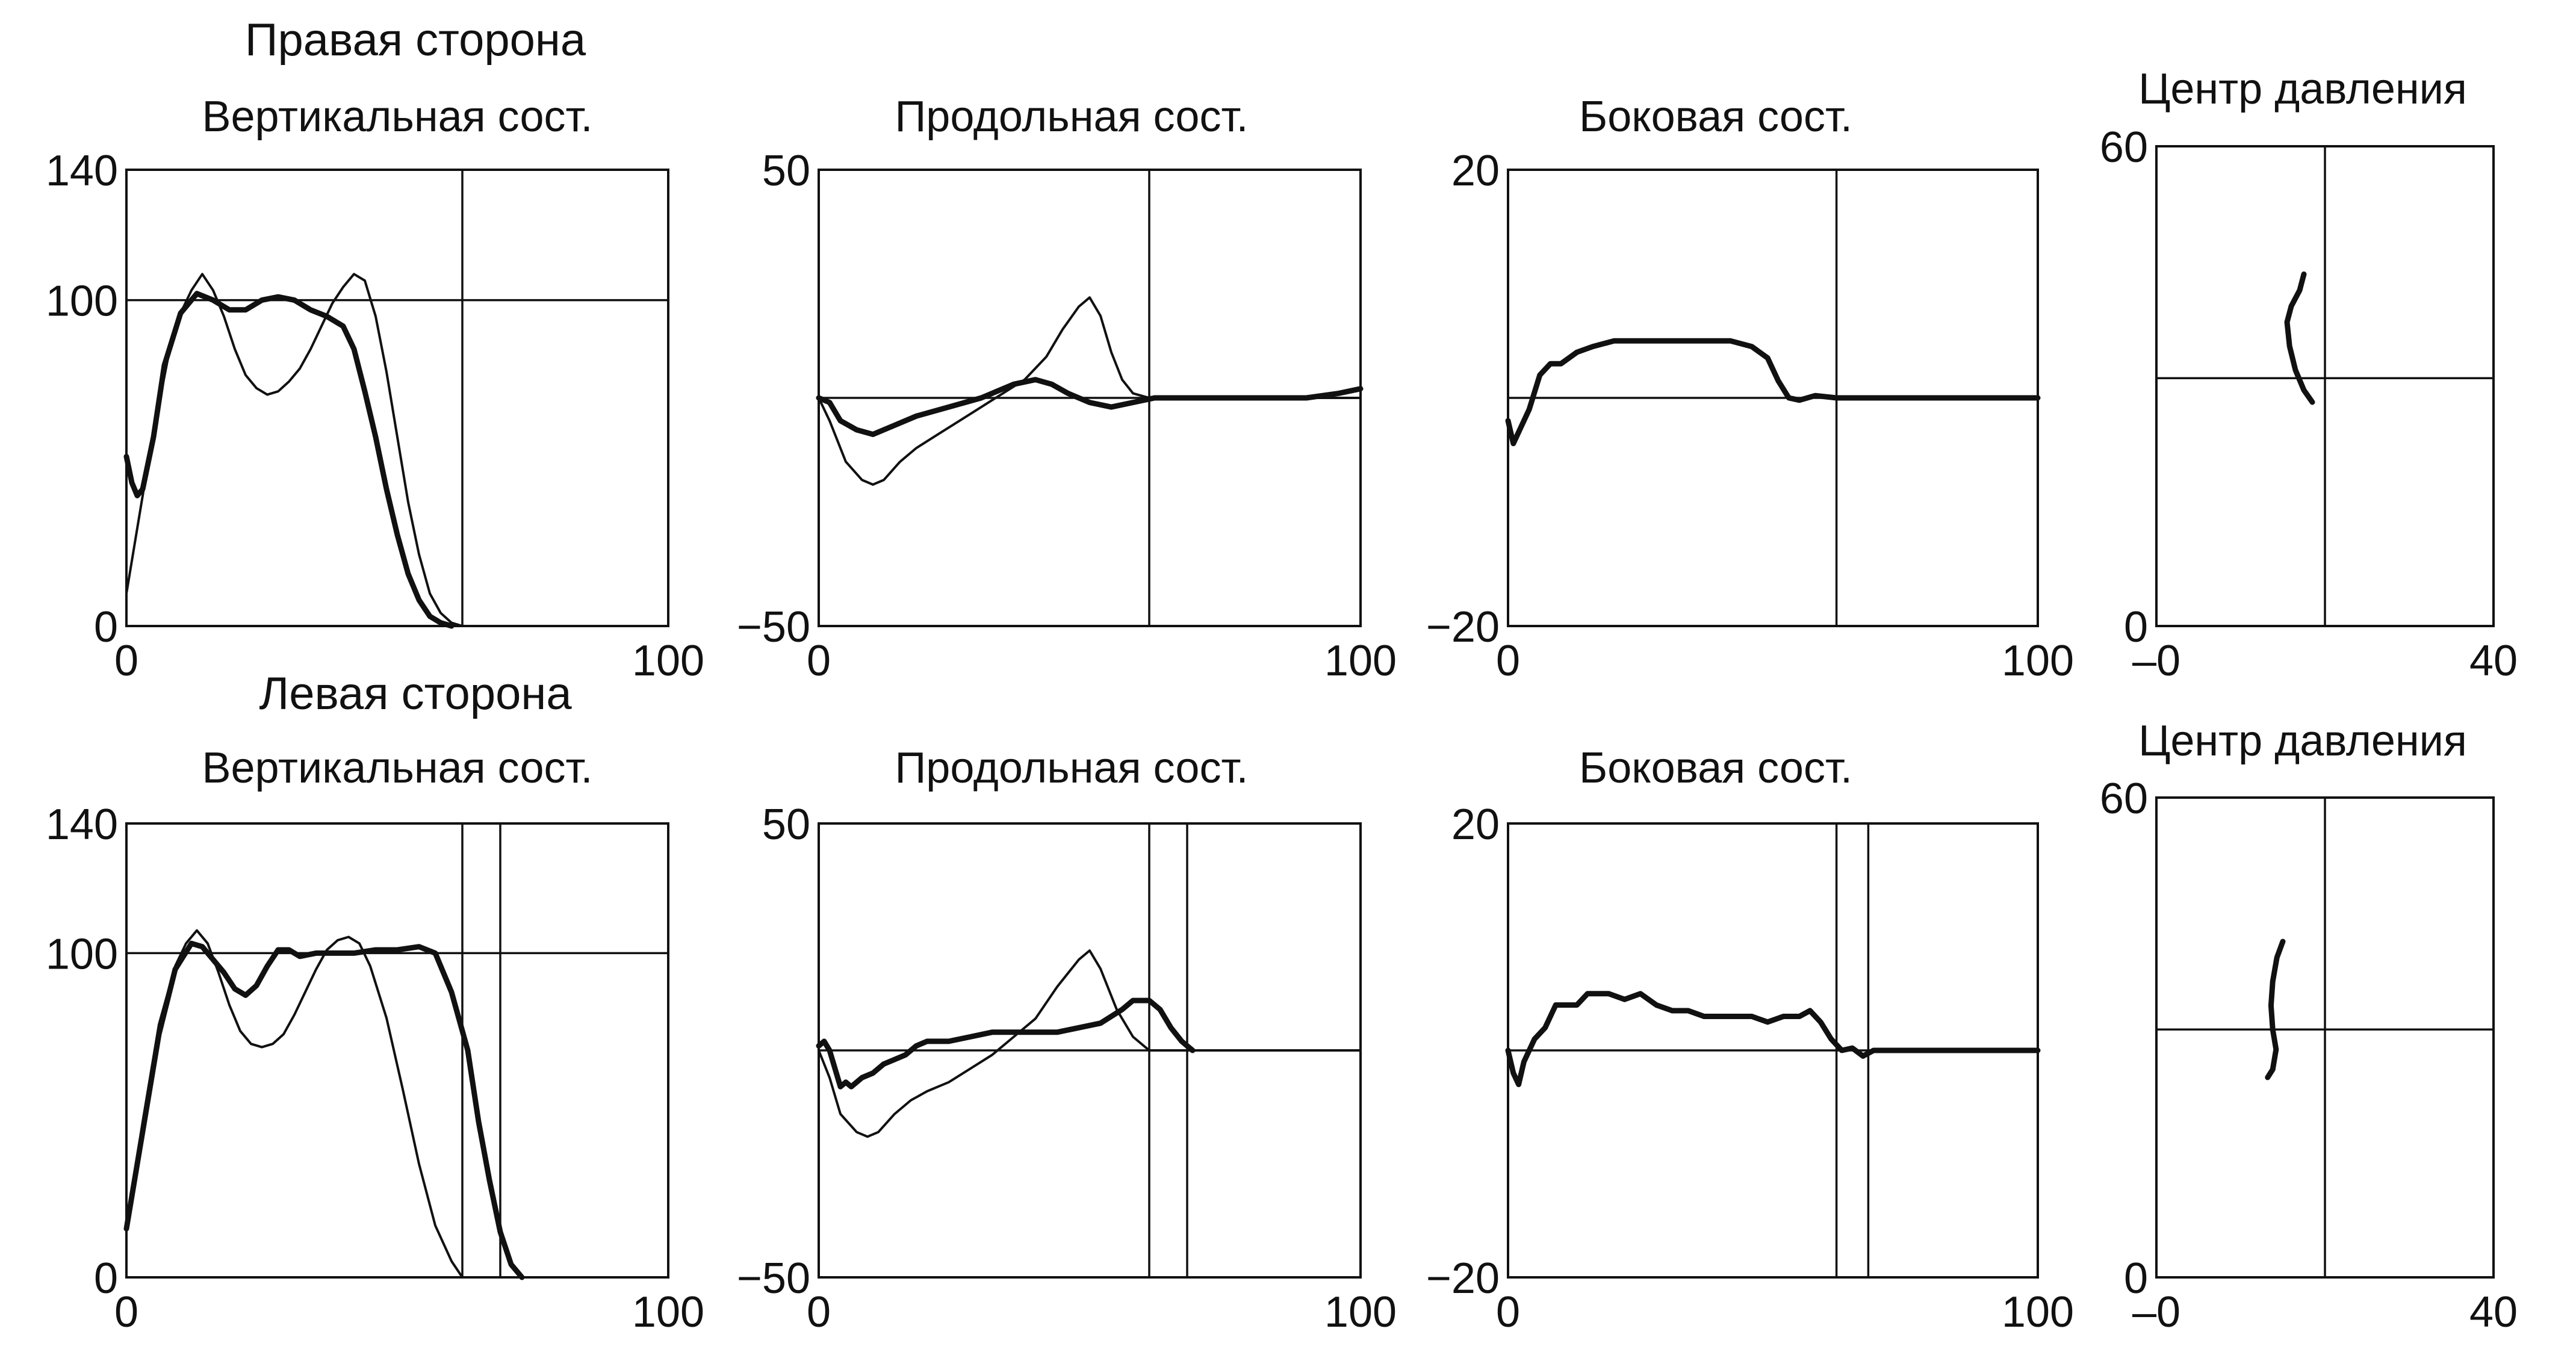 The height and width of the screenshot is (1358, 2576). I want to click on side-title: Правая сторона, so click(415, 40).